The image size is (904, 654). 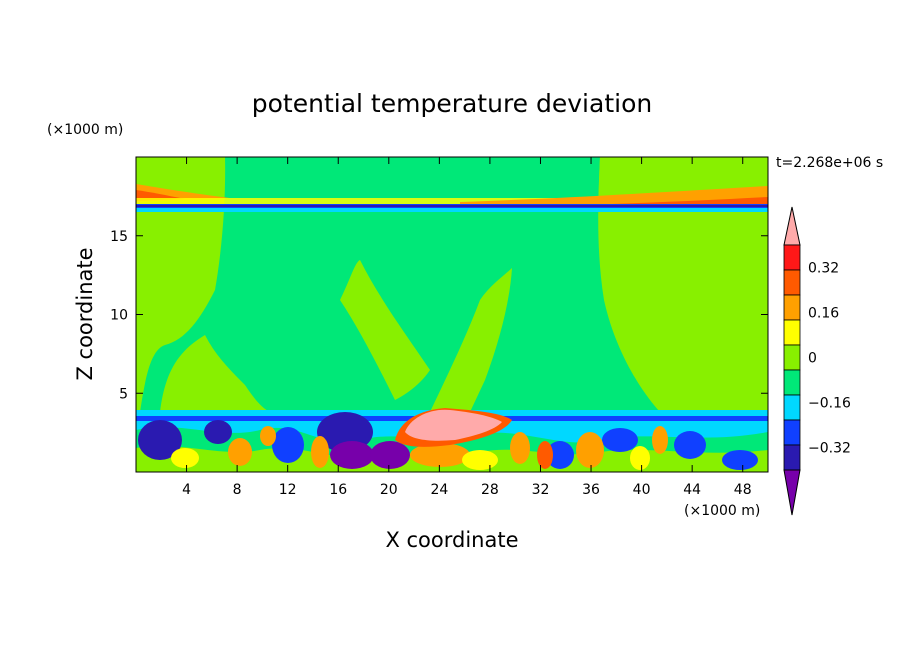 What do you see at coordinates (743, 490) in the screenshot?
I see `x-tick-label: 48` at bounding box center [743, 490].